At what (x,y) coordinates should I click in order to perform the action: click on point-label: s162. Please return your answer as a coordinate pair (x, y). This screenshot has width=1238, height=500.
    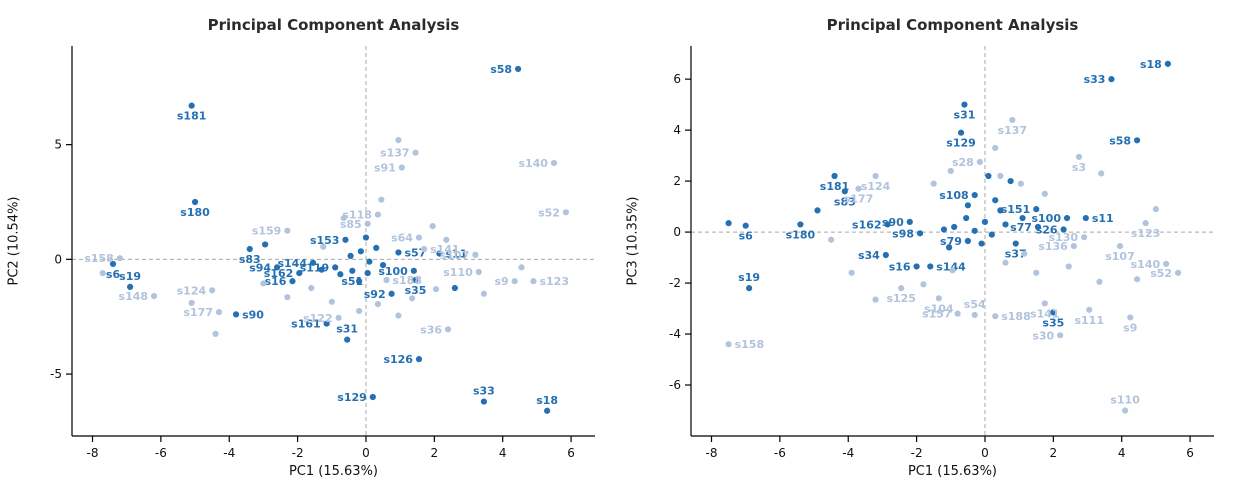
    Looking at the image, I should click on (279, 273).